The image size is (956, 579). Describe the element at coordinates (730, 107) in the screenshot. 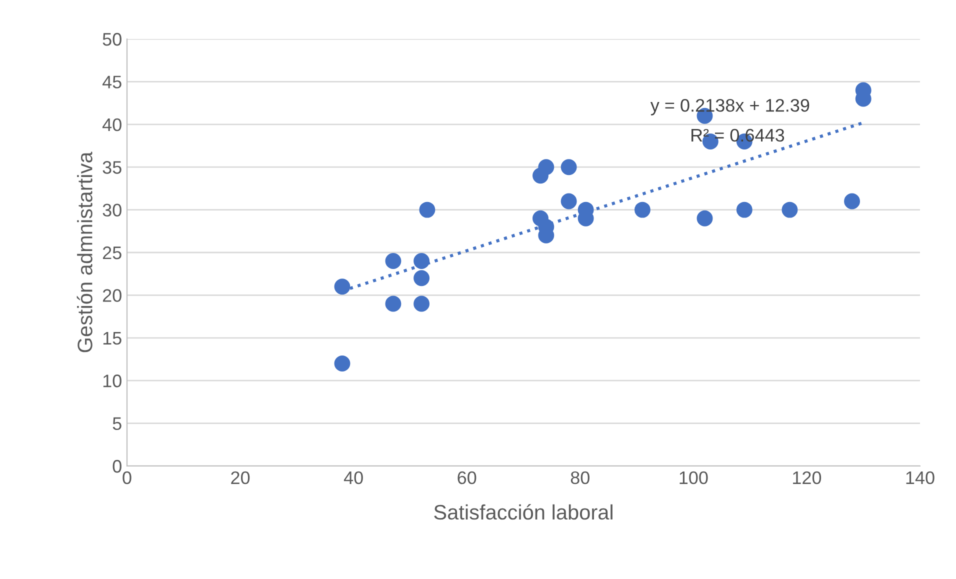

I see `annotation: y = 0.2138x + 12.39` at that location.